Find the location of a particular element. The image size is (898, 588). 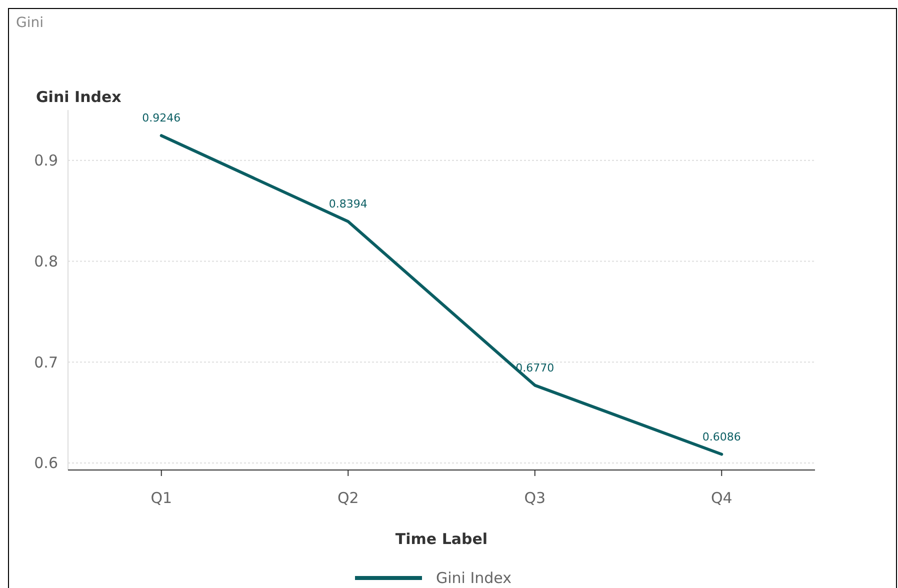

y-tick-label: 0.7 is located at coordinates (46, 362).